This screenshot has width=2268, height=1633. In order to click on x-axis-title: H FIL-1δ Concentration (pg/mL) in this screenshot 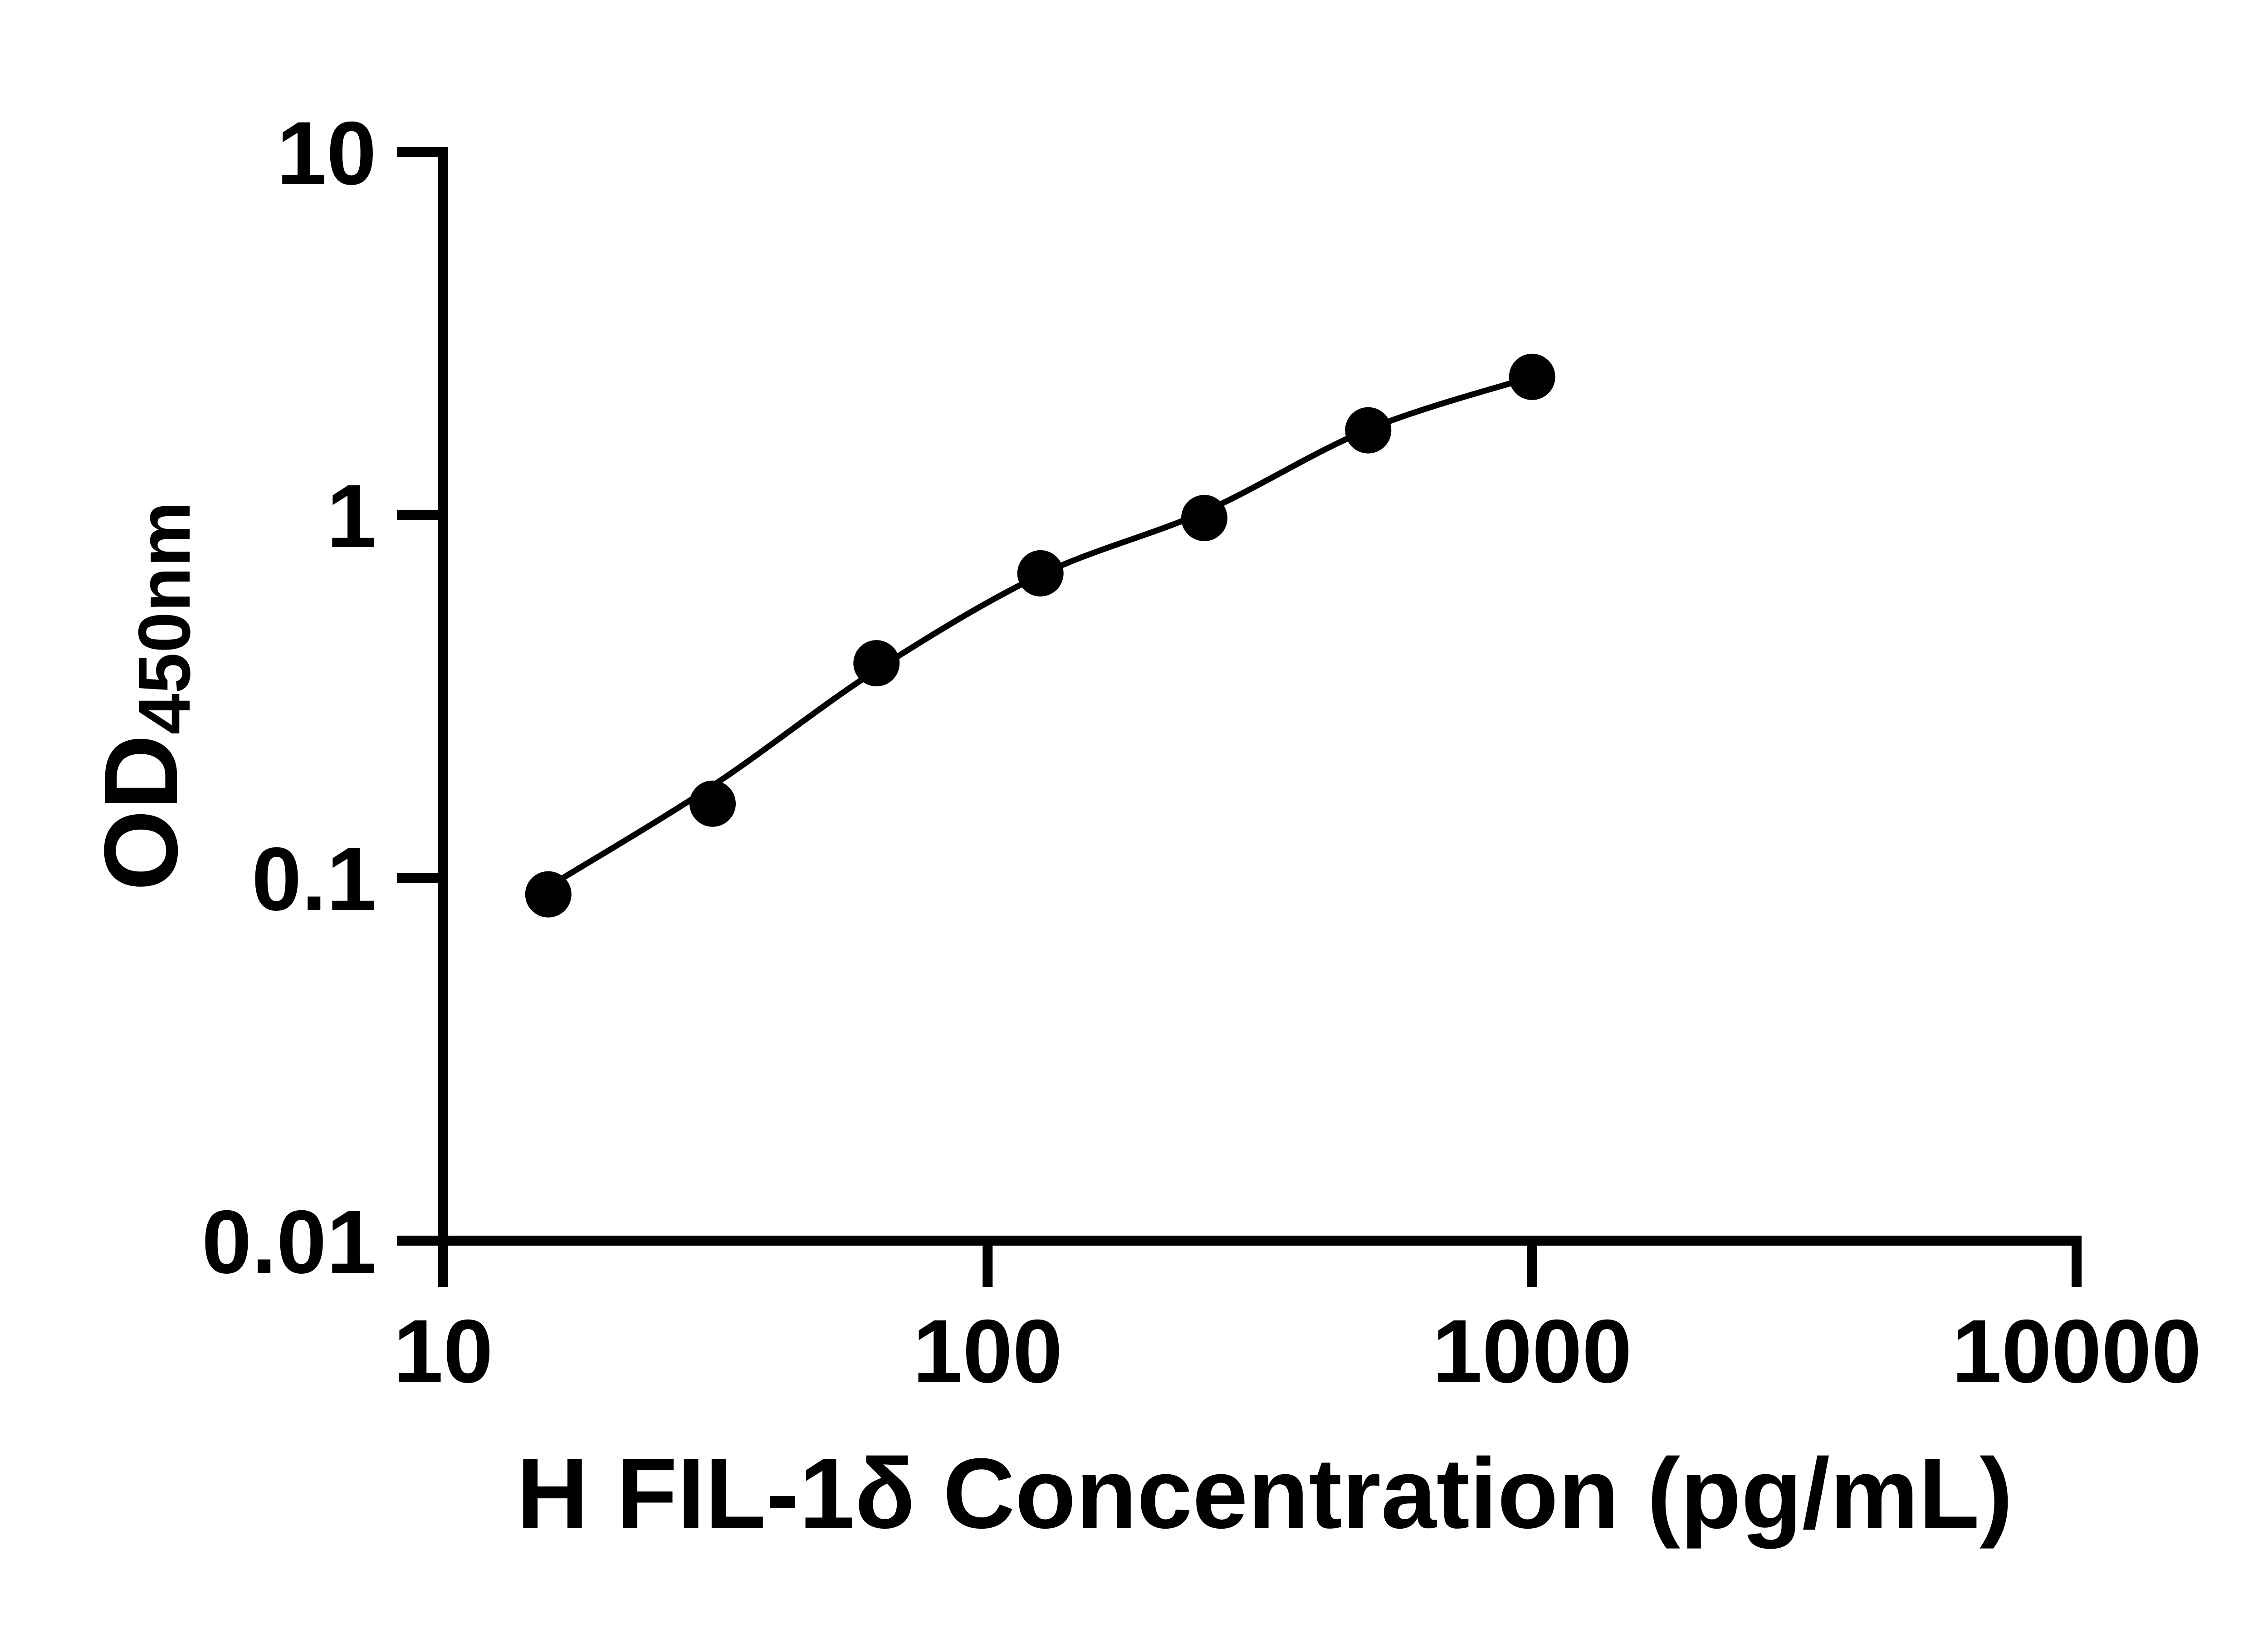, I will do `click(1265, 1493)`.